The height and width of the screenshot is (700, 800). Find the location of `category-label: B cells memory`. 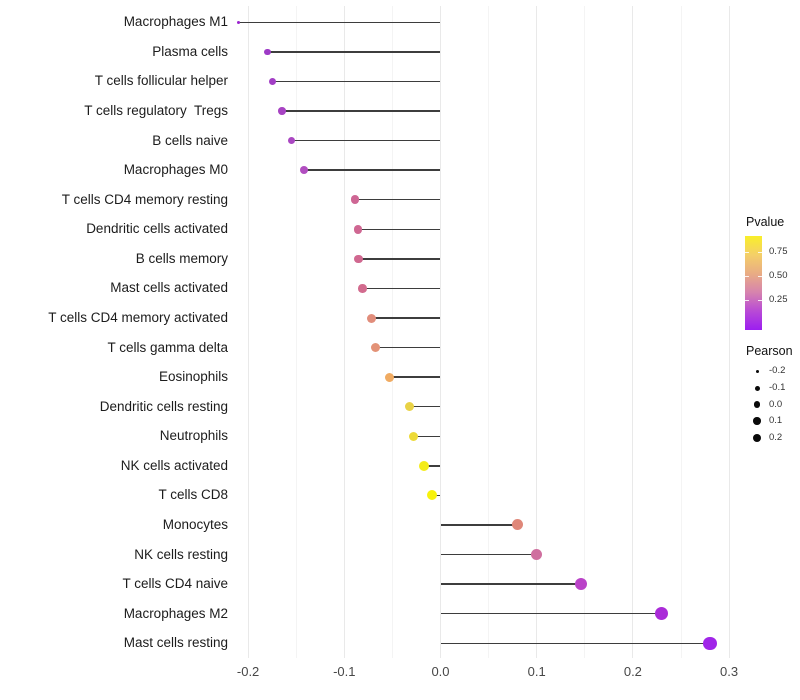

category-label: B cells memory is located at coordinates (181, 258).